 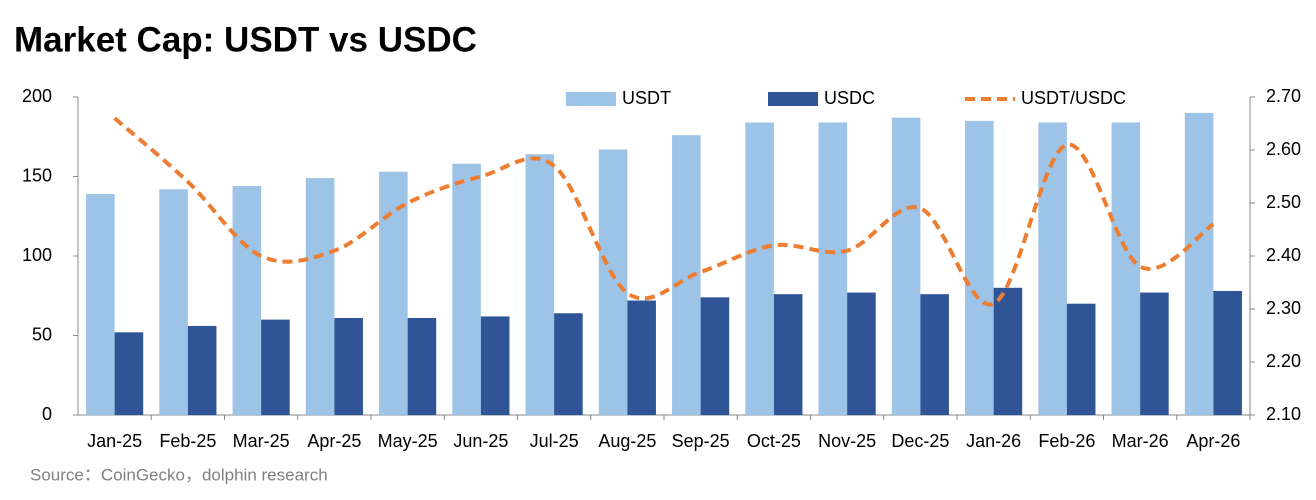 I want to click on x-tick-label: Apr-25, so click(x=334, y=441).